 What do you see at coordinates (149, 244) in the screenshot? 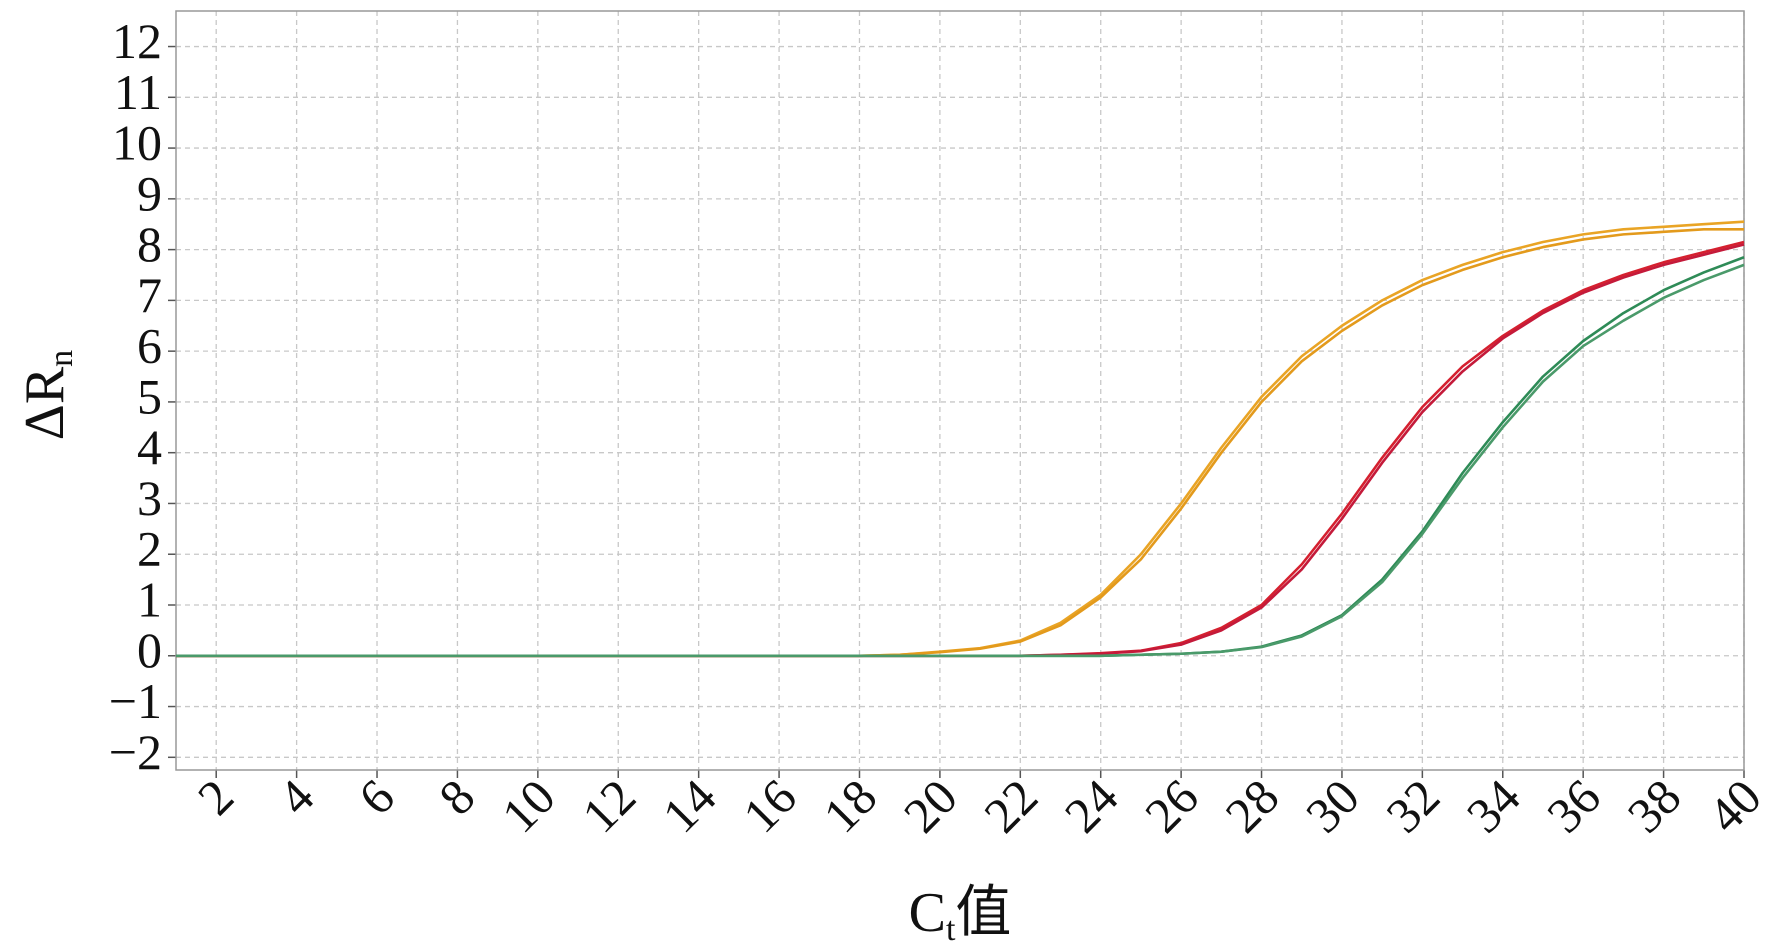
I see `y-tick-label: 8` at bounding box center [149, 244].